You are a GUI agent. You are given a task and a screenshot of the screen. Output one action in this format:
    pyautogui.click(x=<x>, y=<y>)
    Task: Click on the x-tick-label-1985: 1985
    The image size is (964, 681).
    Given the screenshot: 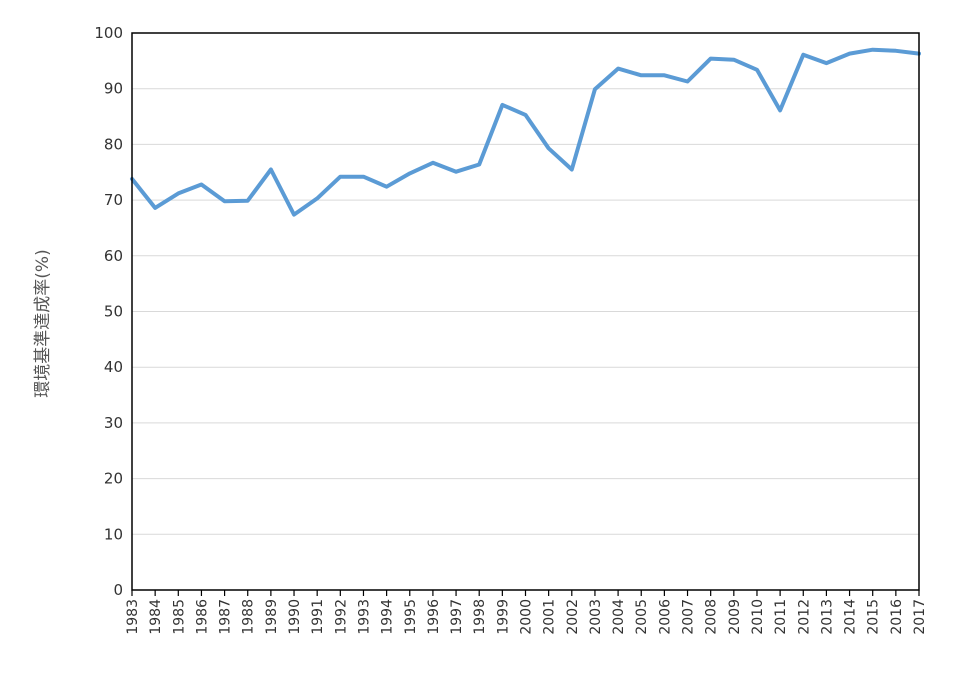 What is the action you would take?
    pyautogui.click(x=179, y=617)
    